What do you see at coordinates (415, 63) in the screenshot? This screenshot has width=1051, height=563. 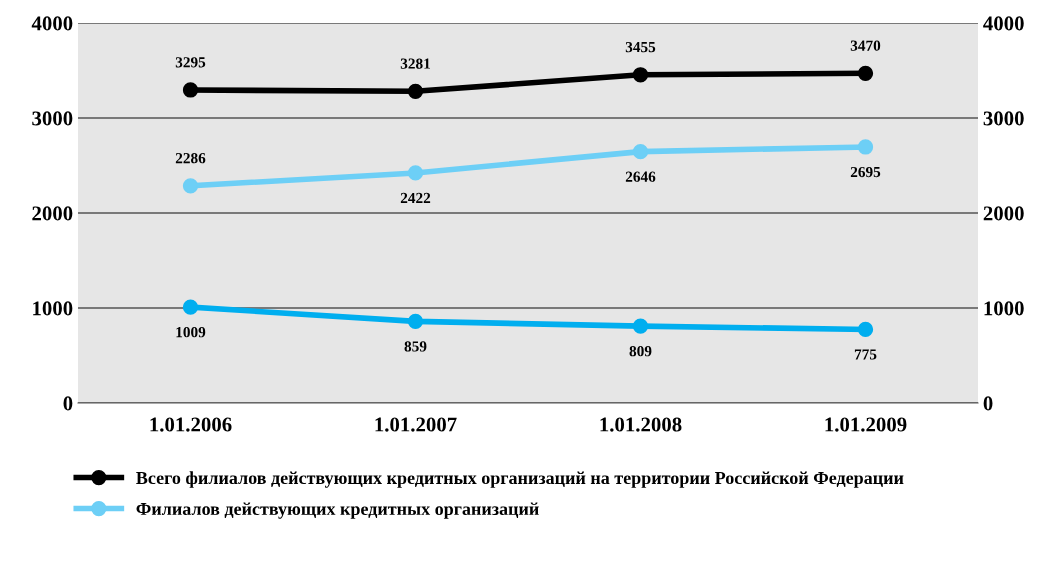 I see `data-label: 3281` at bounding box center [415, 63].